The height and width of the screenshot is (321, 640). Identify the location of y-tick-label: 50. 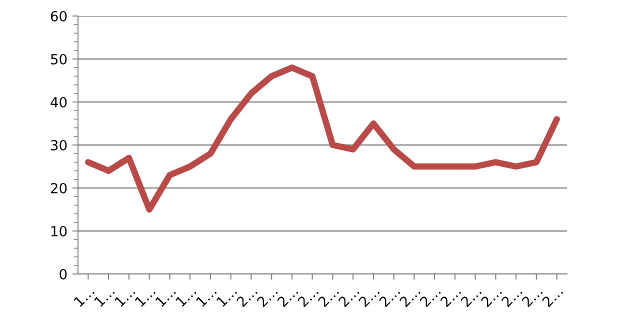
(58, 59).